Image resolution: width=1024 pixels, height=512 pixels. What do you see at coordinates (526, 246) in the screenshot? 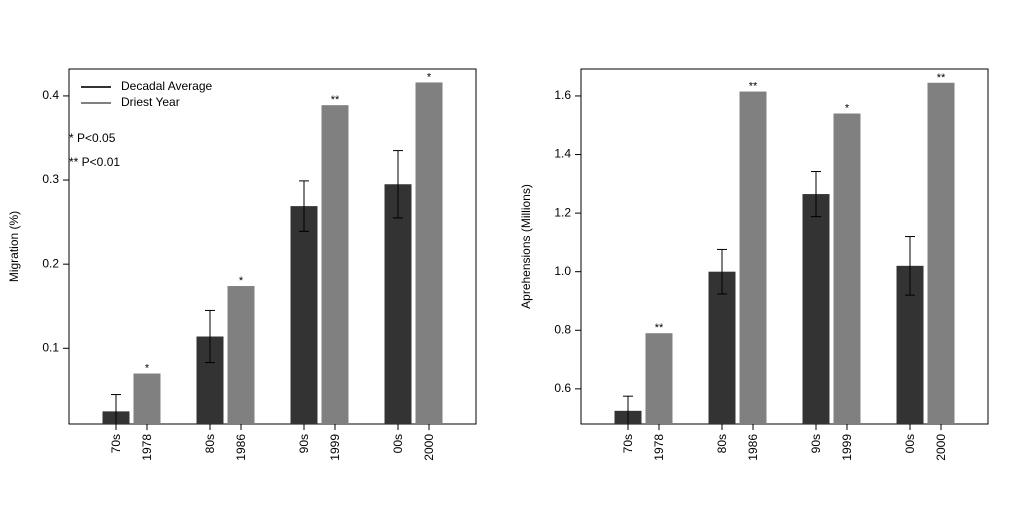
I see `y-axis-label: Aprehensions (Millions)` at bounding box center [526, 246].